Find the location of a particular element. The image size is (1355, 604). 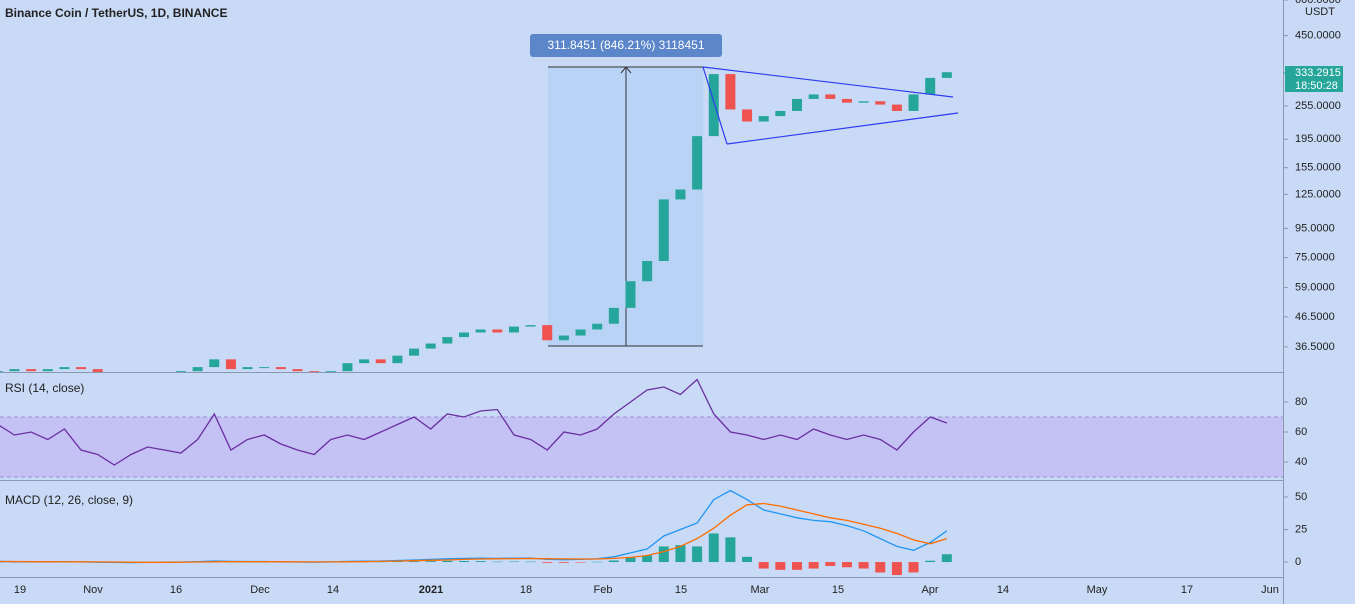

line is located at coordinates (474, 532).